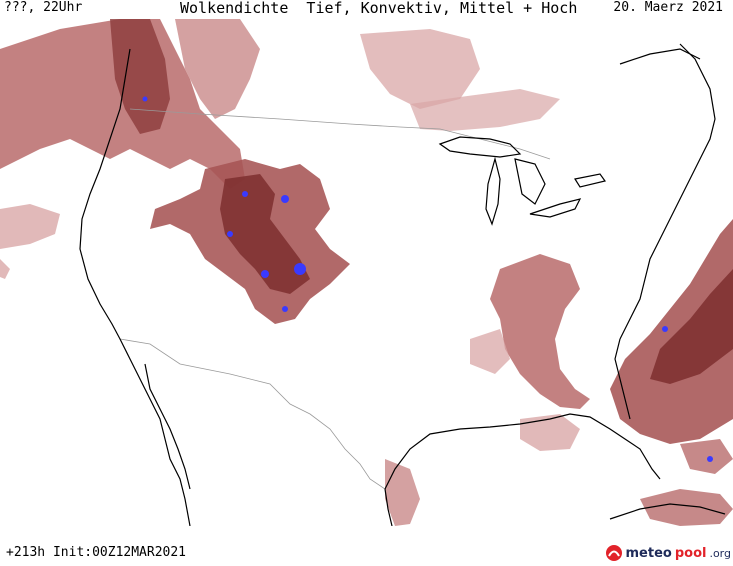 This screenshot has height=566, width=733. What do you see at coordinates (480, 147) in the screenshot?
I see `great-lake-superior` at bounding box center [480, 147].